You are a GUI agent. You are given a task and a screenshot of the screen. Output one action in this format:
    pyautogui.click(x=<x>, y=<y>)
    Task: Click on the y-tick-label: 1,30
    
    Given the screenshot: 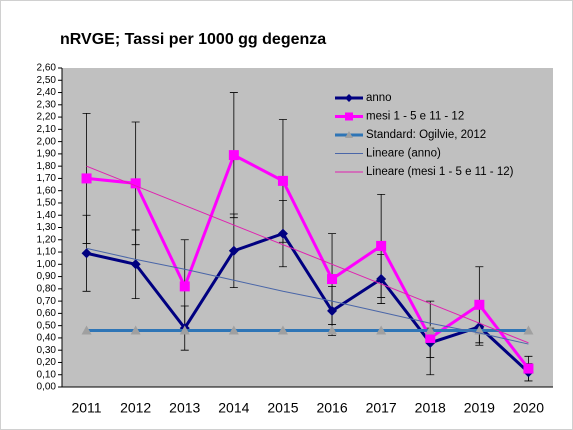 What is the action you would take?
    pyautogui.click(x=47, y=227)
    